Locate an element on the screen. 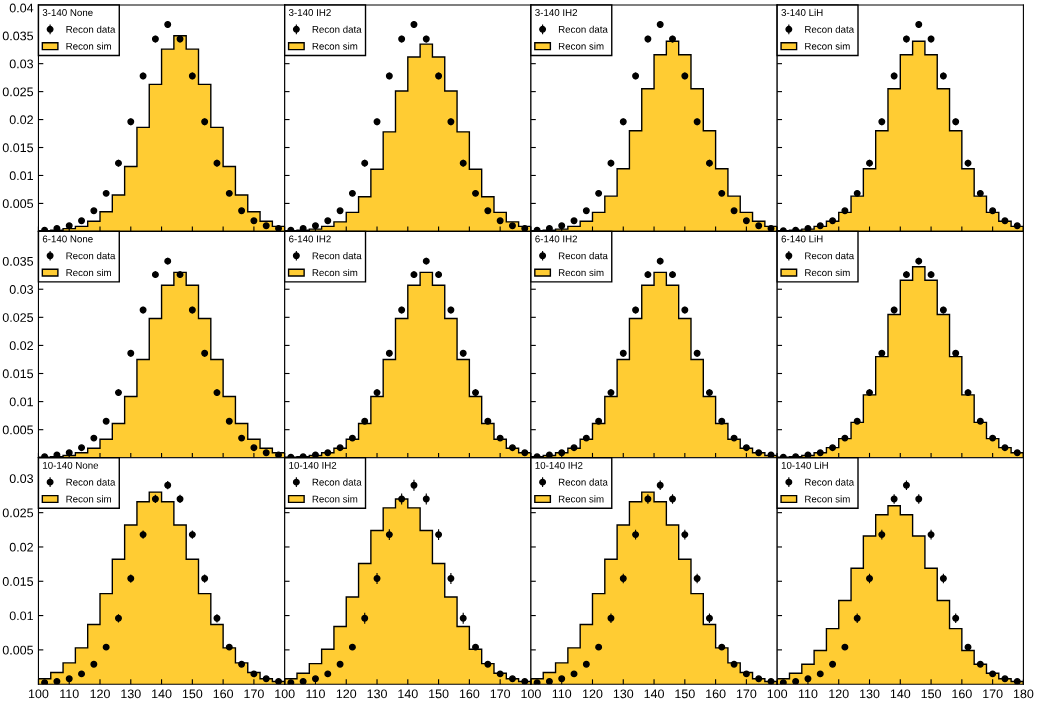 The image size is (1039, 709). legend-title: 6-140 LiH is located at coordinates (802, 239).